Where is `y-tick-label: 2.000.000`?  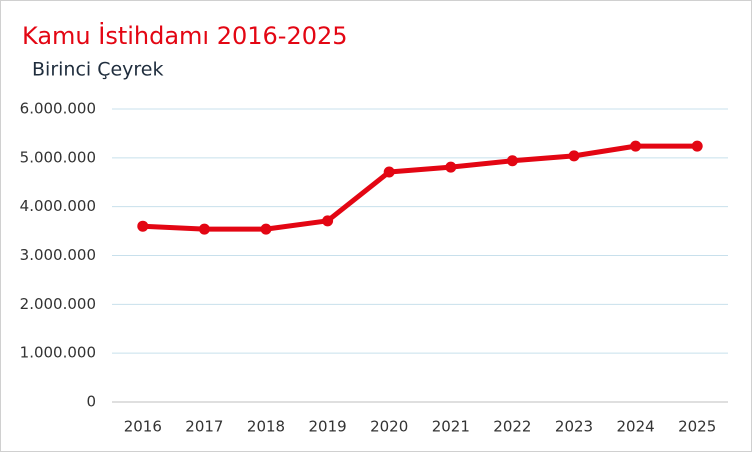
y-tick-label: 2.000.000 is located at coordinates (58, 304).